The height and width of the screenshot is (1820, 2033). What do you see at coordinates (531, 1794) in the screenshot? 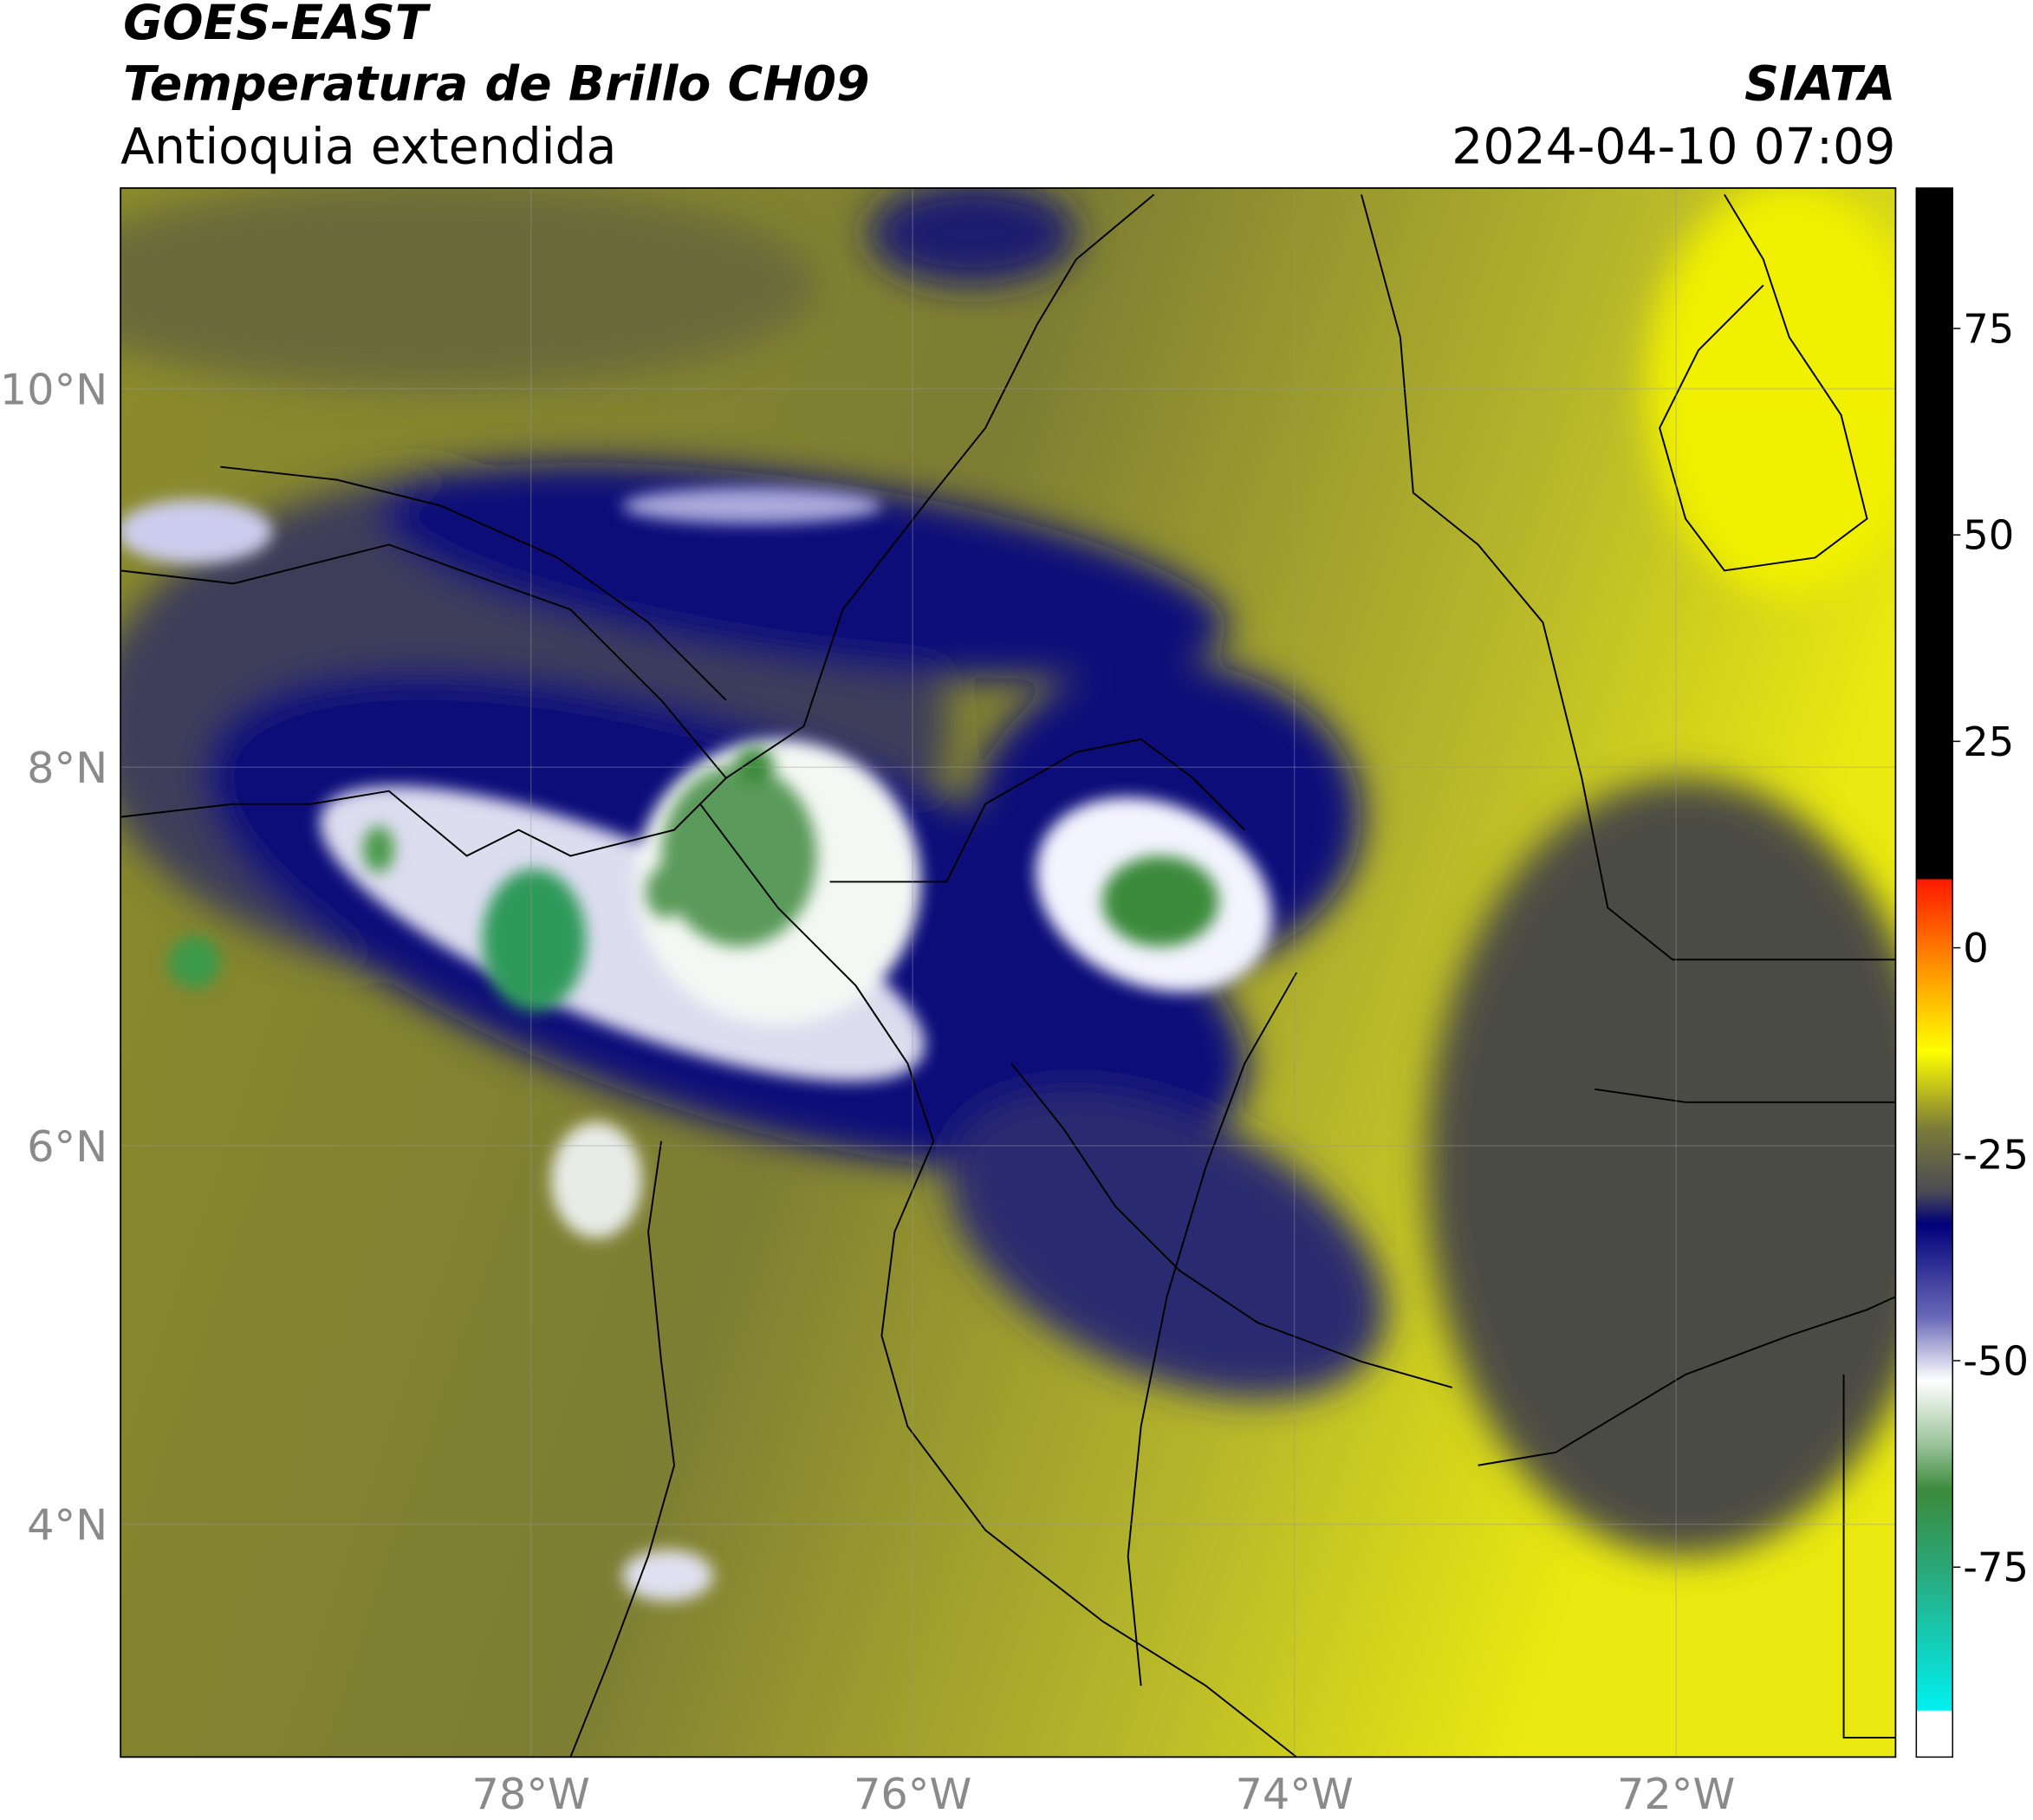
I see `x-tick-label: 78°W` at bounding box center [531, 1794].